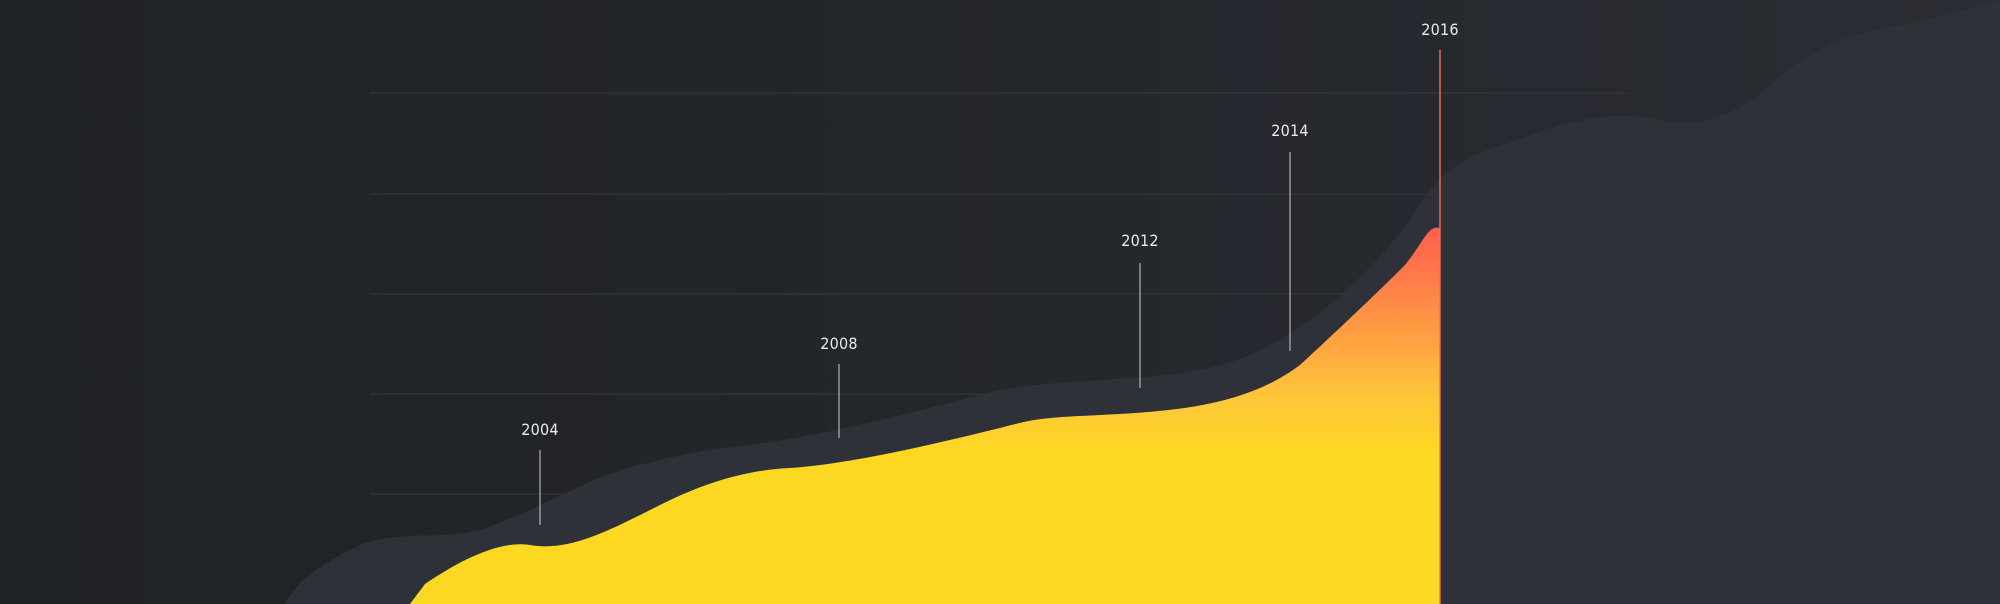  I want to click on year-label-2004: 2004, so click(539, 429).